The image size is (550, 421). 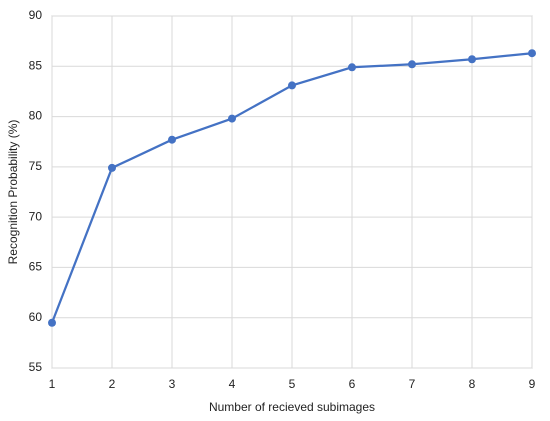 What do you see at coordinates (36, 267) in the screenshot?
I see `y-tick-label: 65` at bounding box center [36, 267].